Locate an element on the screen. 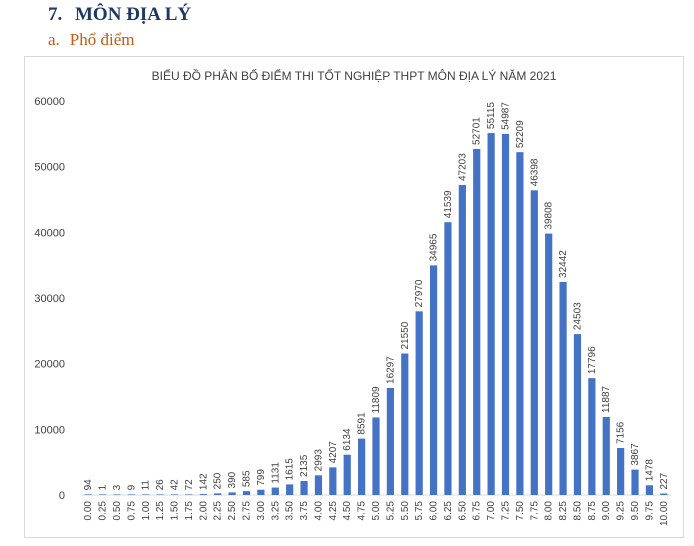  x-tick-label: 5.00 is located at coordinates (376, 511).